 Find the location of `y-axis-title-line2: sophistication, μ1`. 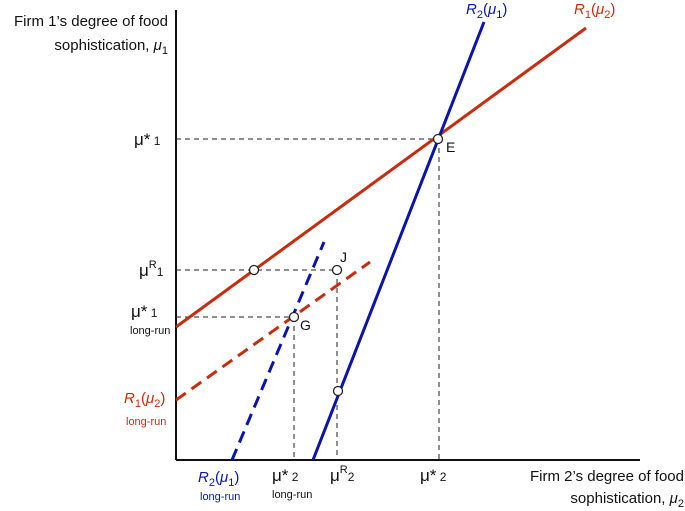

y-axis-title-line2: sophistication, μ1 is located at coordinates (111, 47).